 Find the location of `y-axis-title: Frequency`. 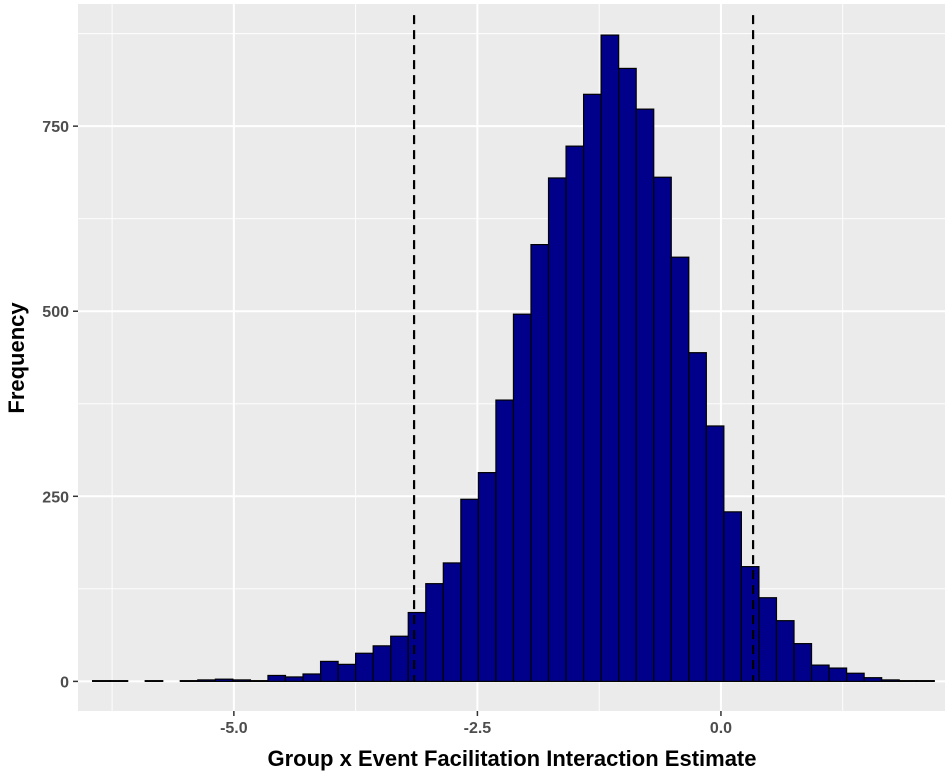

y-axis-title: Frequency is located at coordinates (16, 358).